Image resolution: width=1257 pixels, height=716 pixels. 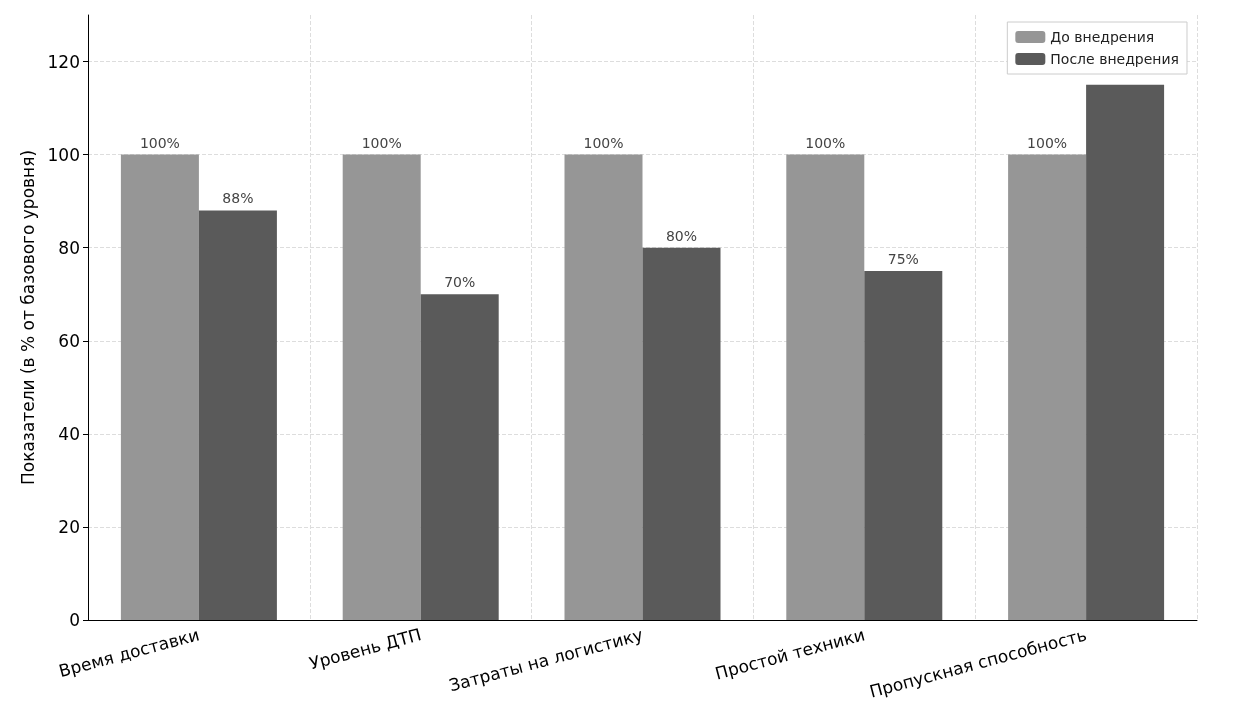 What do you see at coordinates (27, 317) in the screenshot?
I see `y-axis-title: Показатели (в % от базового уровня)` at bounding box center [27, 317].